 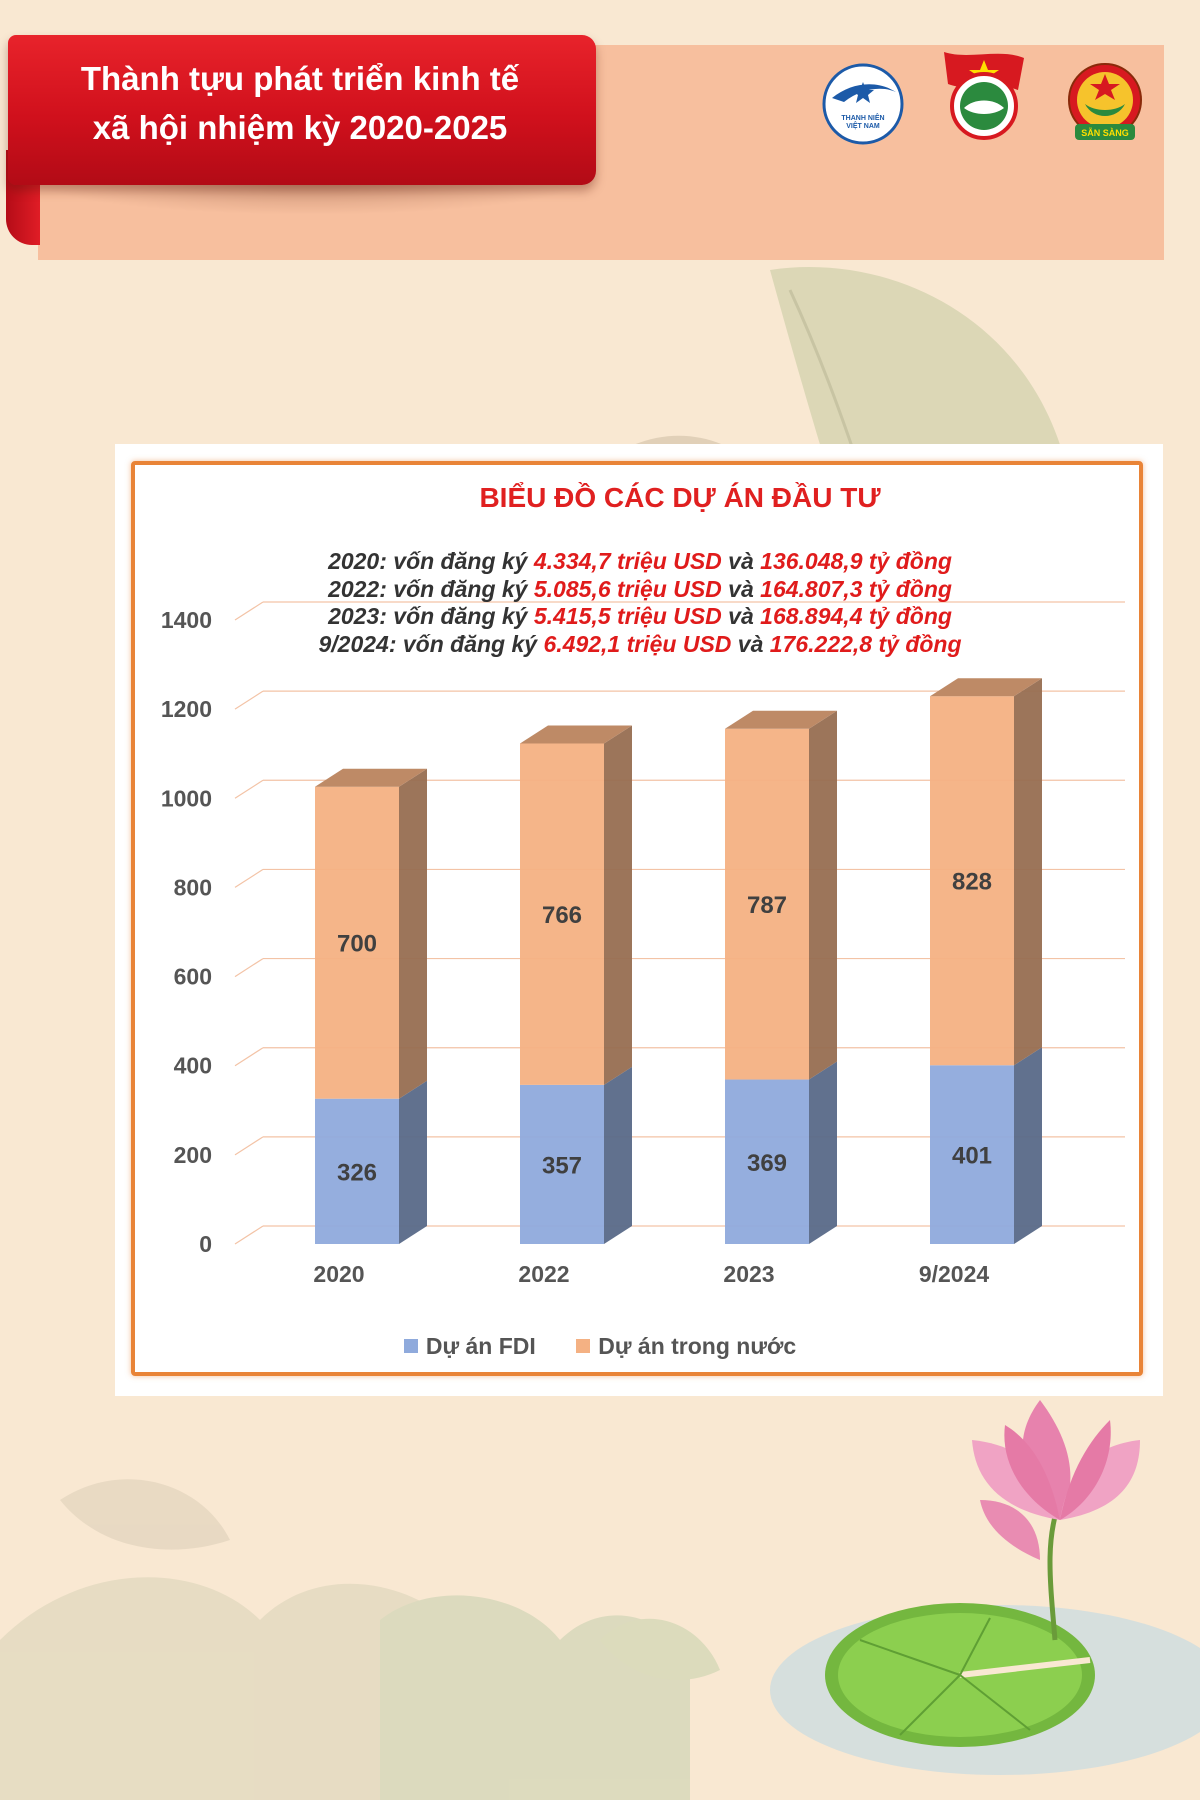 What do you see at coordinates (1105, 101) in the screenshot?
I see `doi-thieu-nien-logo: SẴN SÀNG` at bounding box center [1105, 101].